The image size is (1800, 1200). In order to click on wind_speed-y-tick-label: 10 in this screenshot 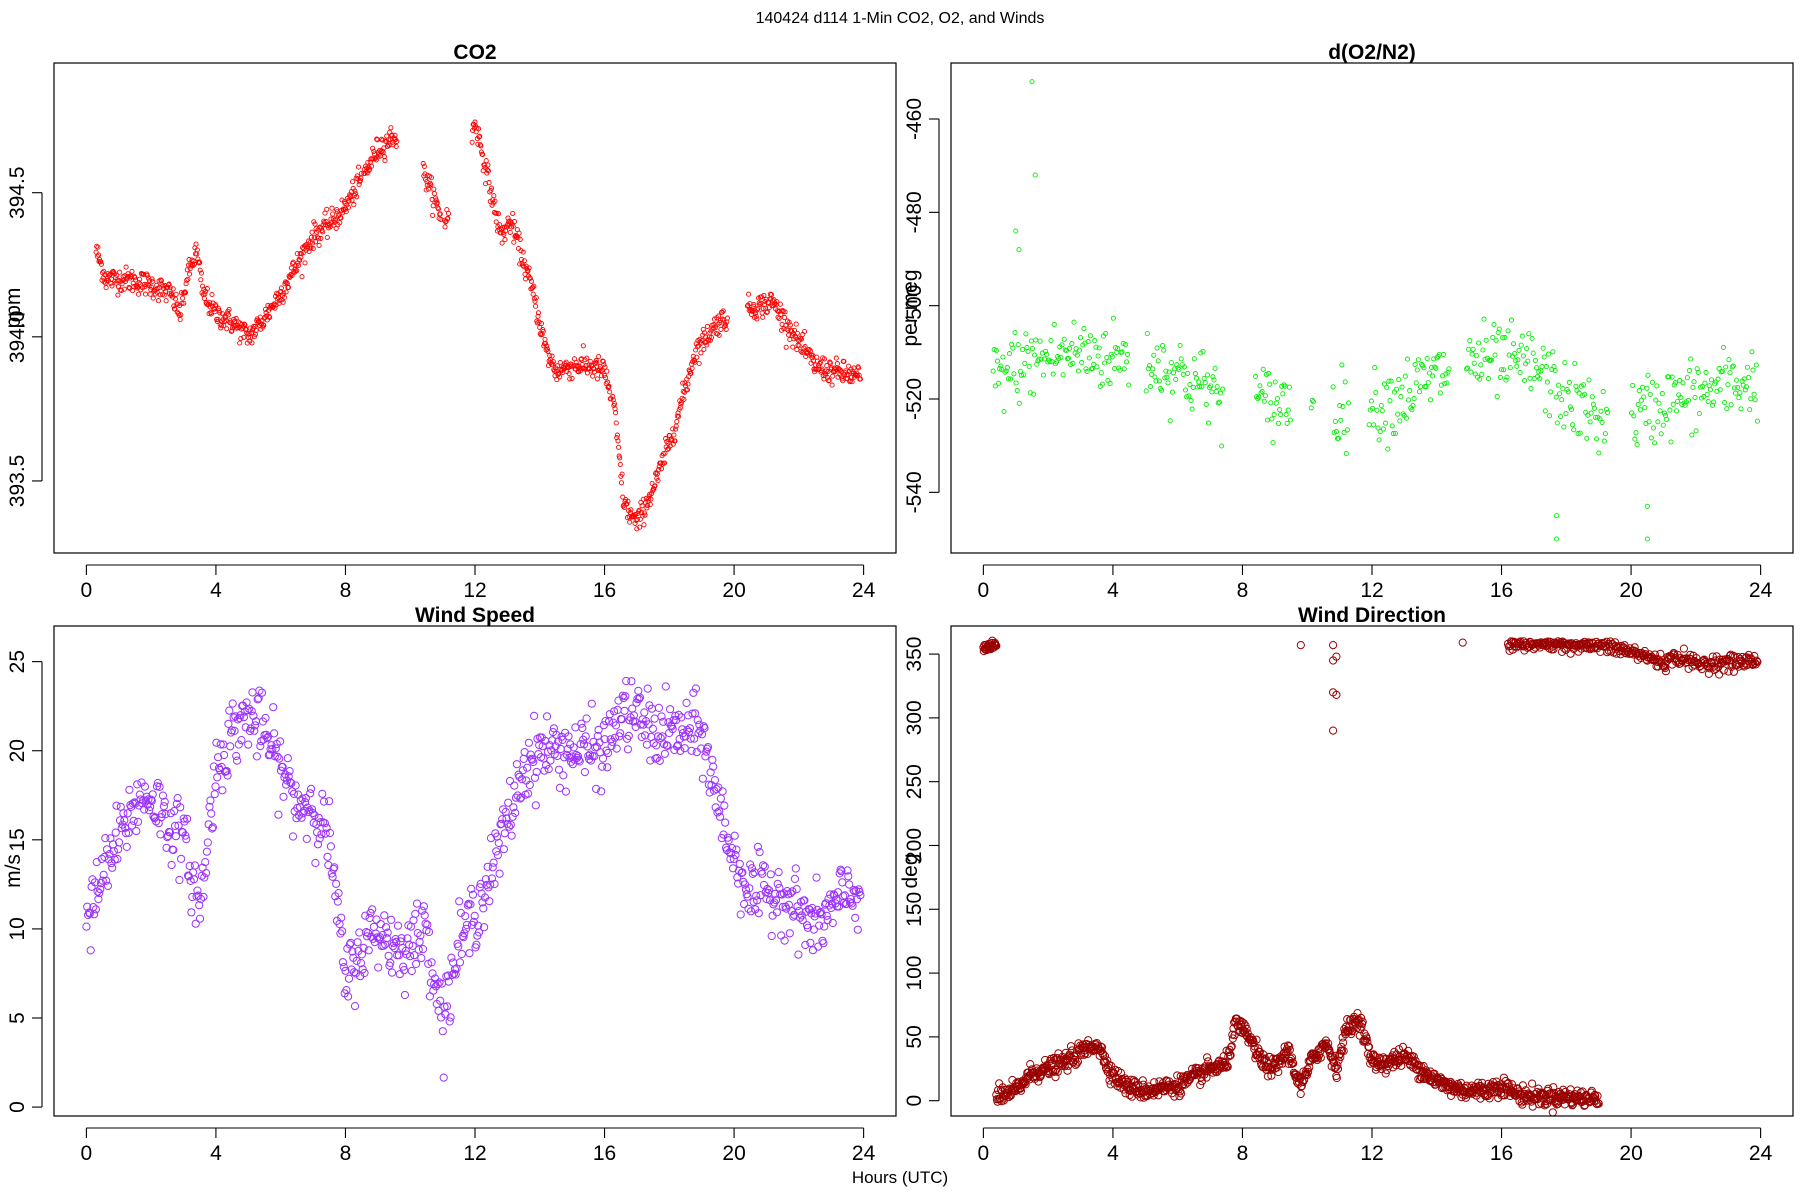, I will do `click(17, 928)`.